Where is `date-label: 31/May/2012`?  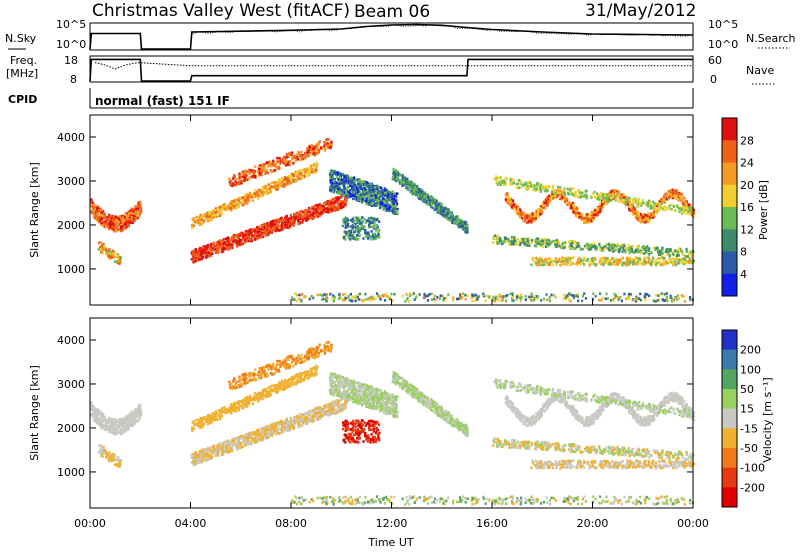 date-label: 31/May/2012 is located at coordinates (641, 11).